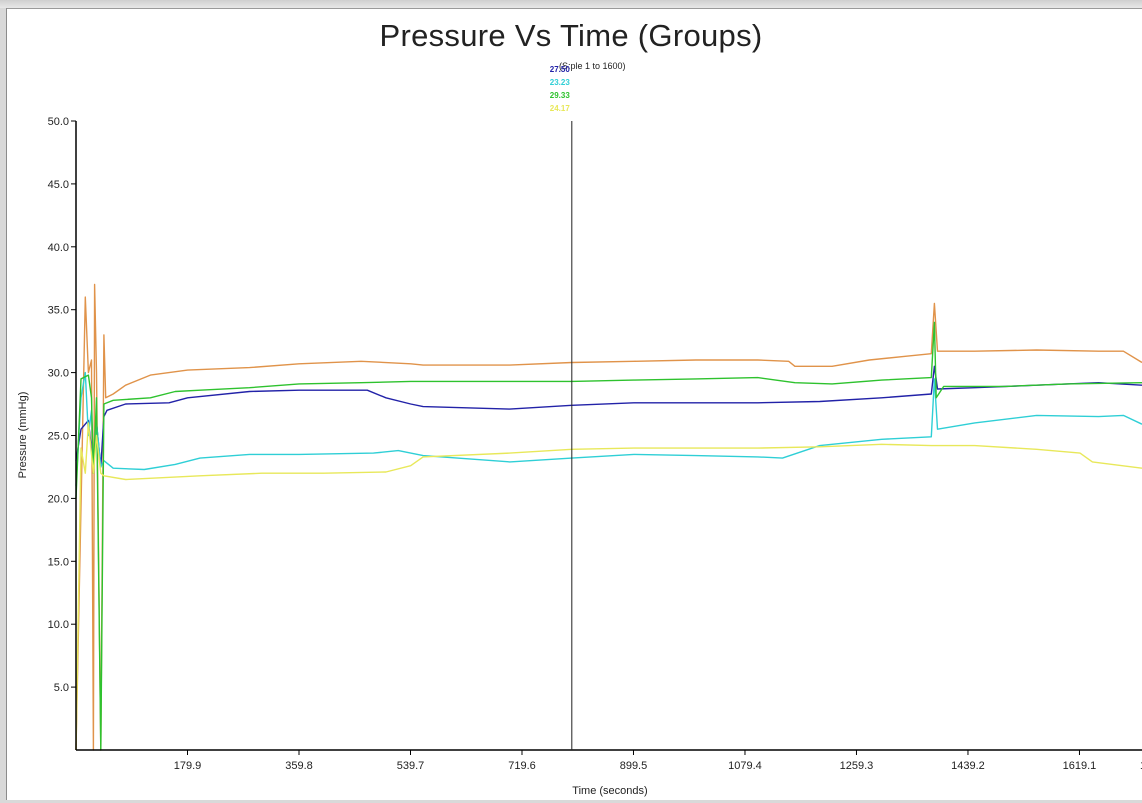 The width and height of the screenshot is (1142, 803). Describe the element at coordinates (634, 766) in the screenshot. I see `x-tick-label: 899.5` at that location.